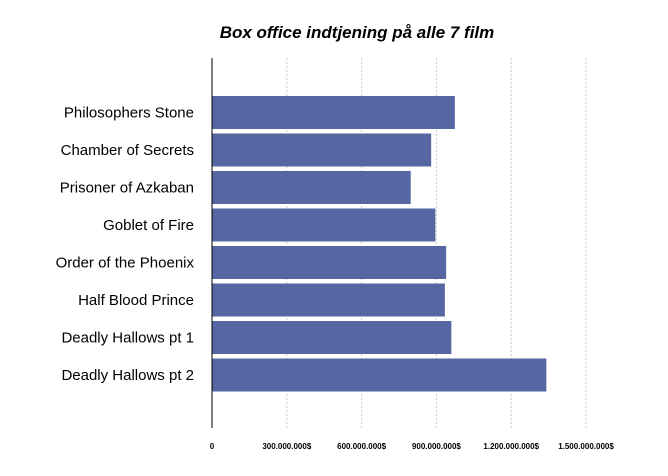 The image size is (668, 476). Describe the element at coordinates (127, 188) in the screenshot. I see `category-label: Prisoner of Azkaban` at that location.